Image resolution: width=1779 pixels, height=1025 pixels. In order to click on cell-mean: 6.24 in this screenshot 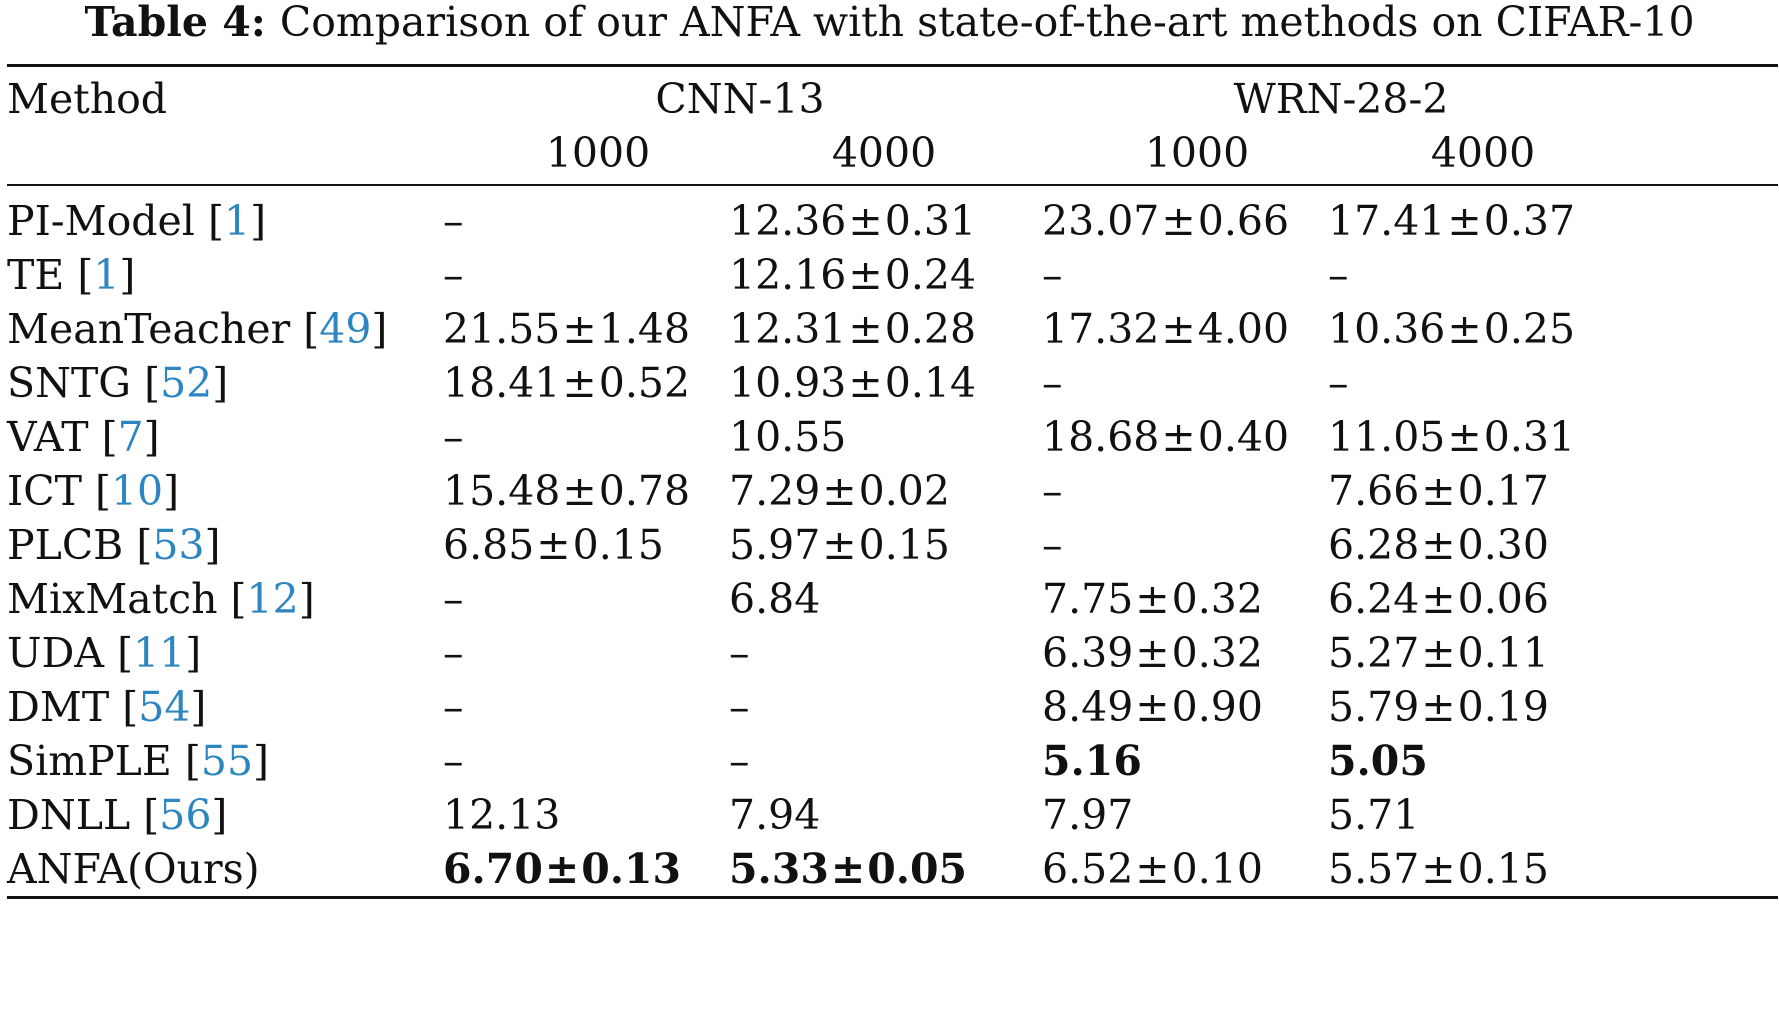, I will do `click(1374, 599)`.